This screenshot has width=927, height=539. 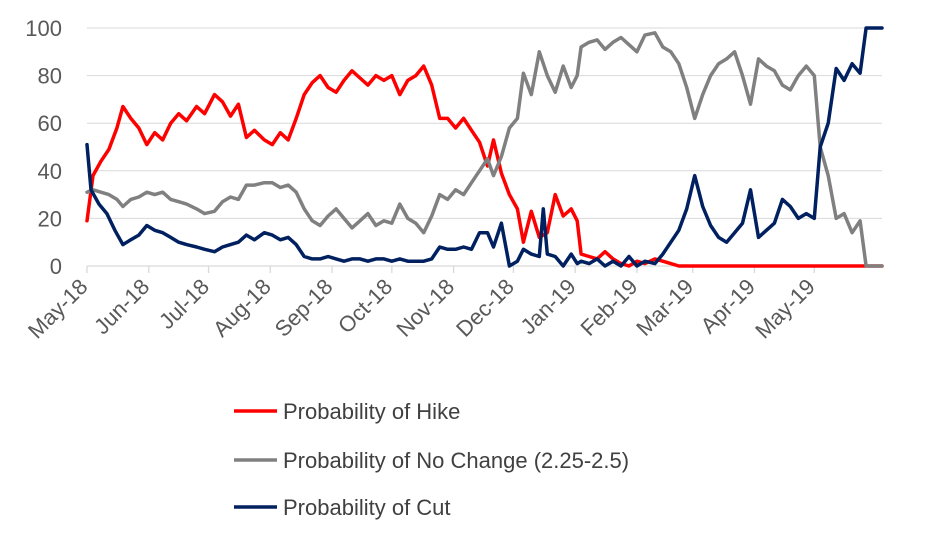 What do you see at coordinates (728, 306) in the screenshot?
I see `x-tick-label: Apr-19` at bounding box center [728, 306].